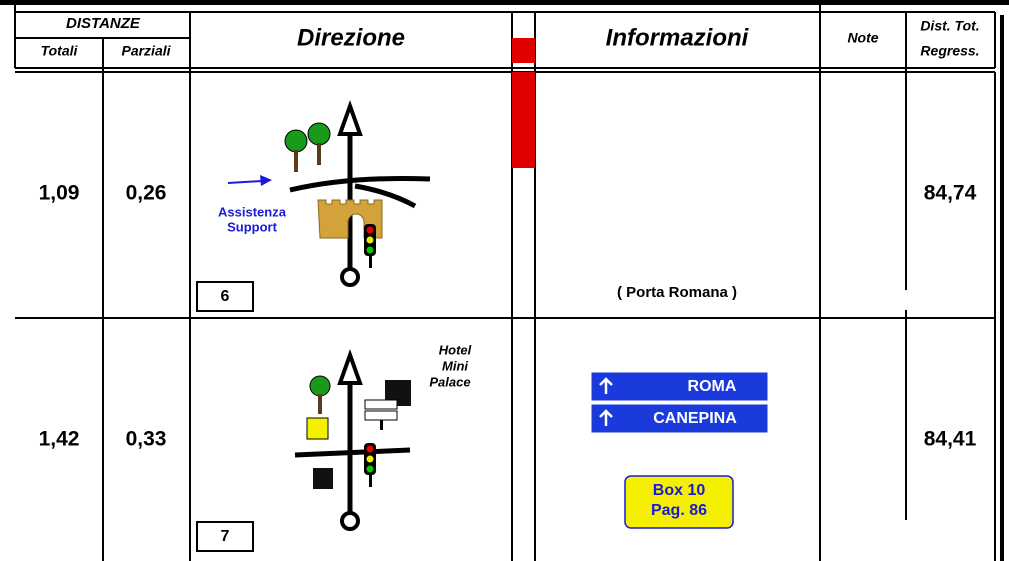 This screenshot has height=561, width=1009. I want to click on header-informazioni: Informazioni, so click(678, 37).